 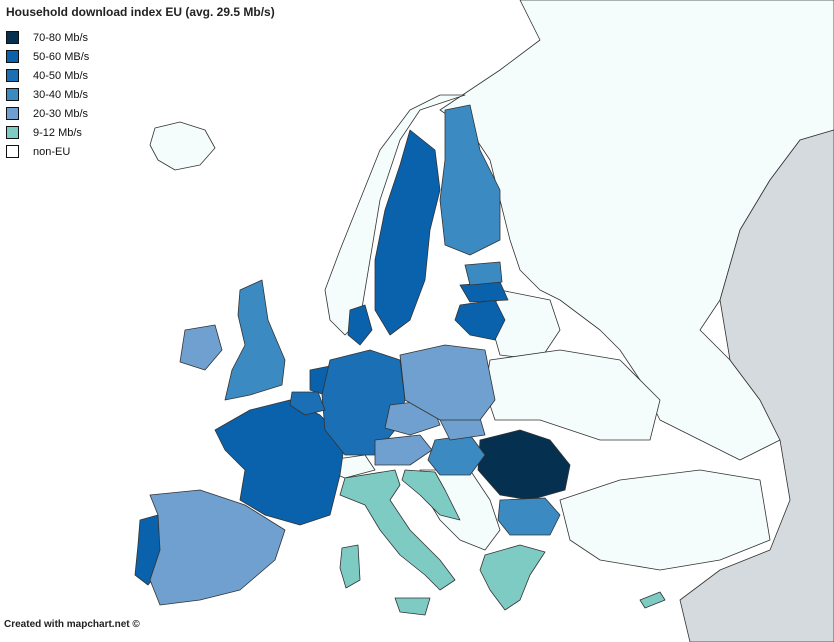 I want to click on legend-item: 70-80 Mb/s, so click(x=47, y=37).